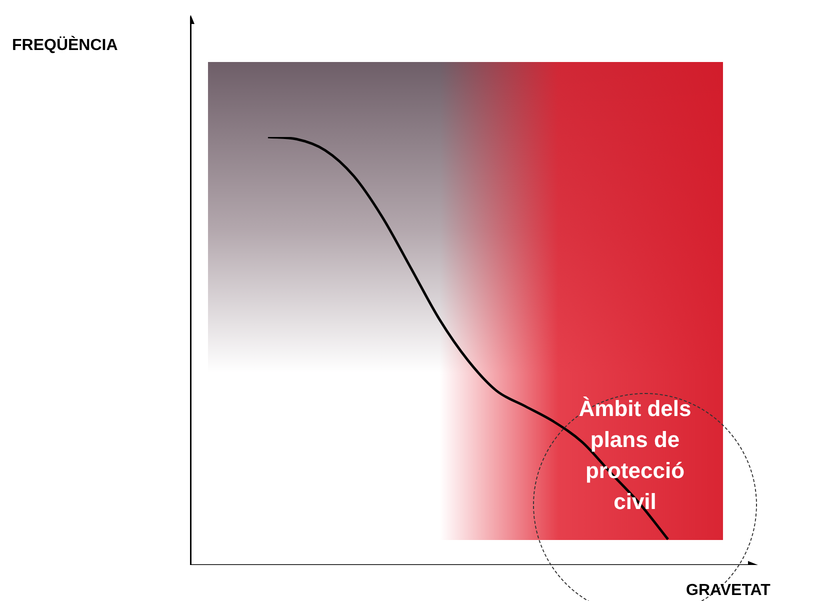 The width and height of the screenshot is (814, 601). I want to click on text: FREQÜÈNCIA, so click(65, 46).